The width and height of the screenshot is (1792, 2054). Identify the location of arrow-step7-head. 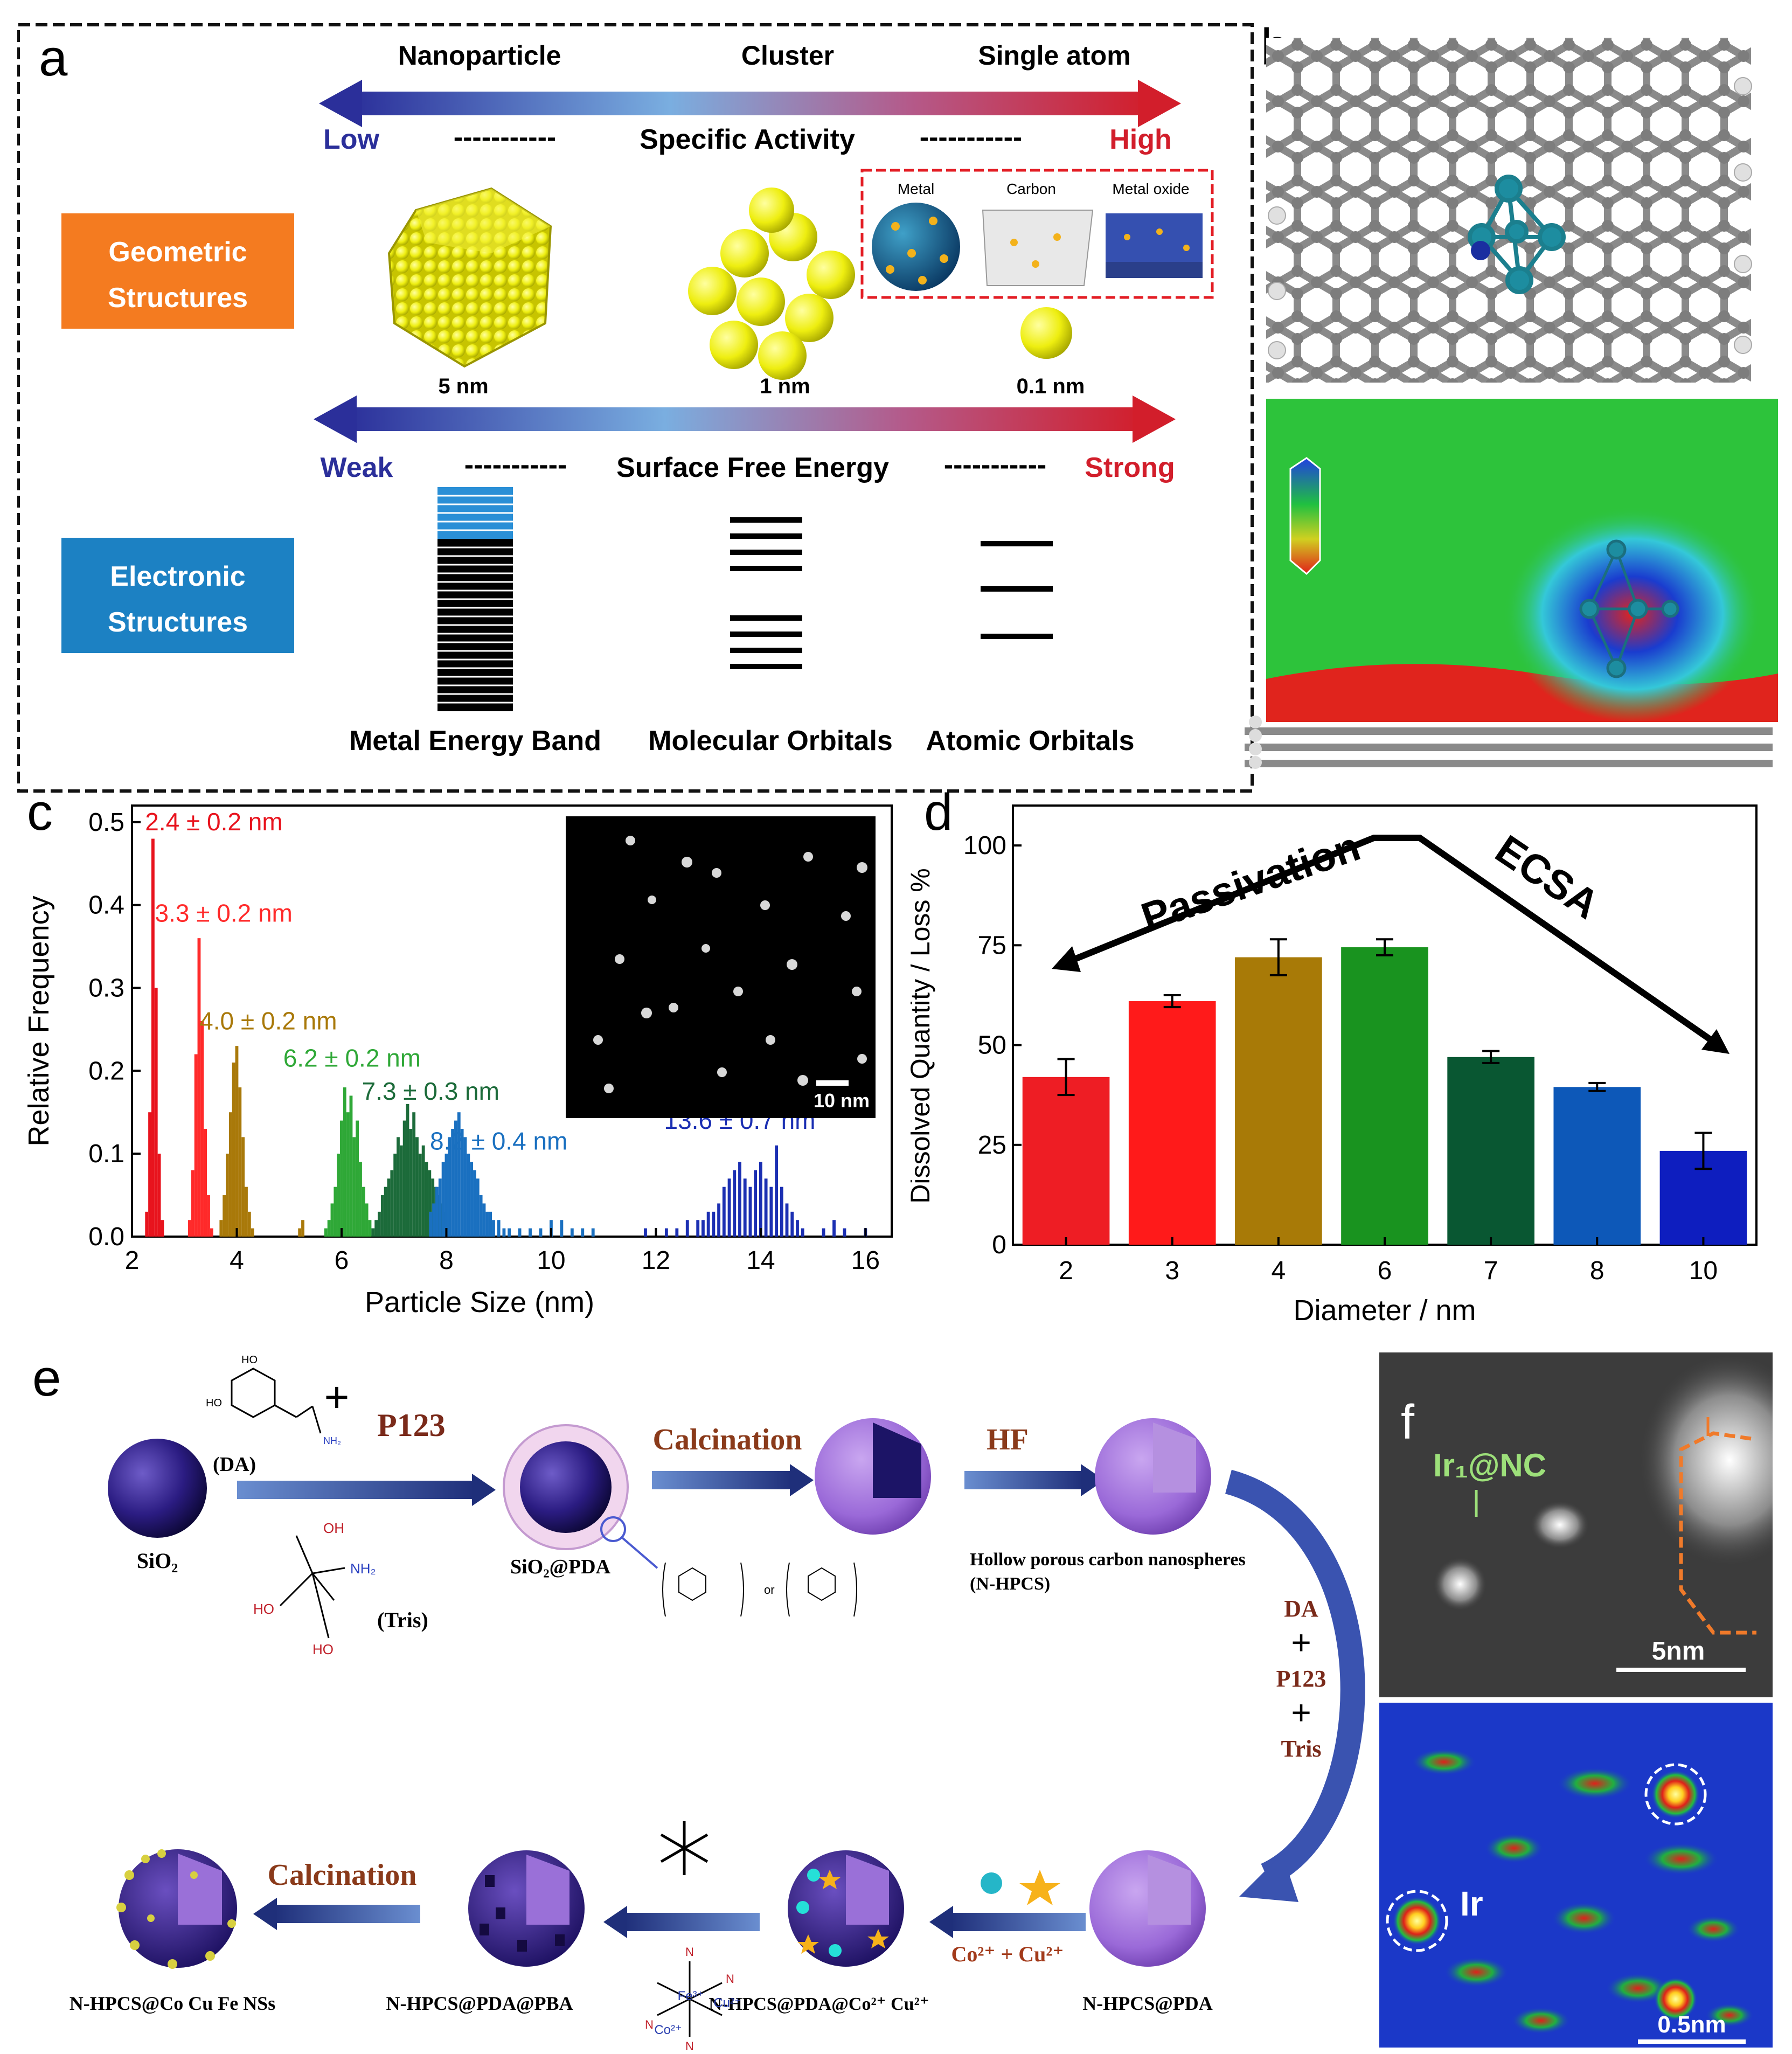
(265, 1914).